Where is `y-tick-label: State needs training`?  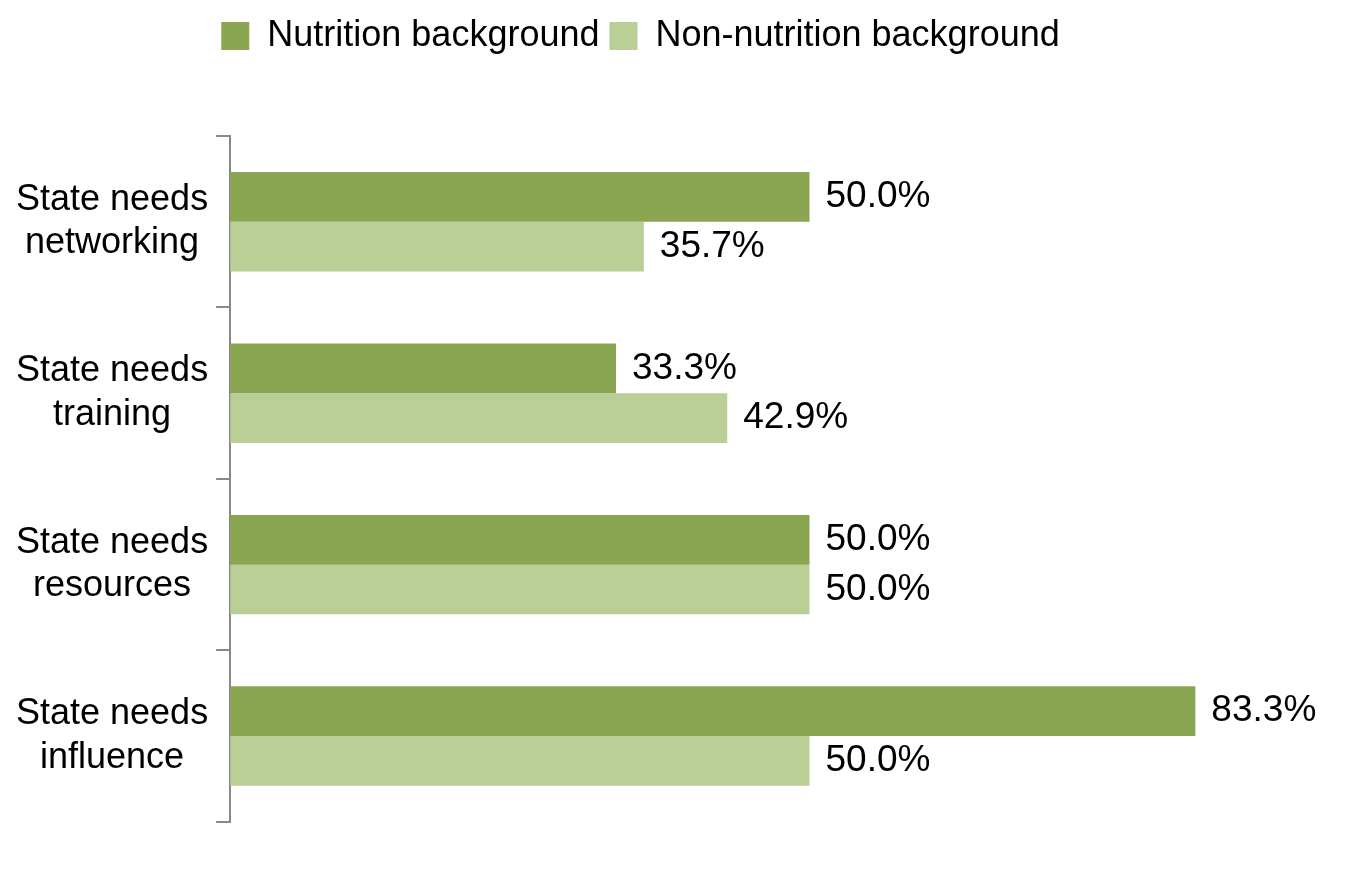 y-tick-label: State needs training is located at coordinates (112, 390).